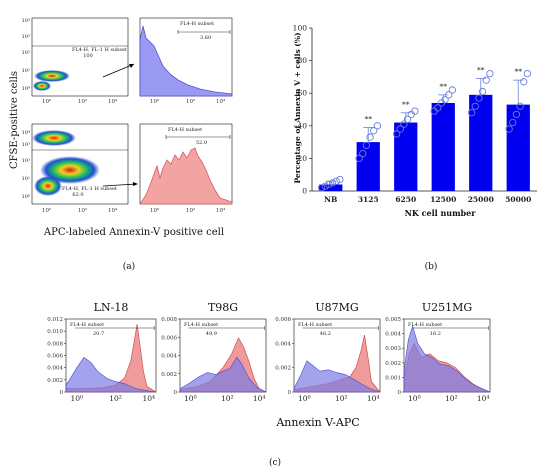 This screenshot has width=550, height=472. What do you see at coordinates (297, 107) in the screenshot?
I see `panel-b-ylabel: Percentage of Annexin V + cells (%)` at bounding box center [297, 107].